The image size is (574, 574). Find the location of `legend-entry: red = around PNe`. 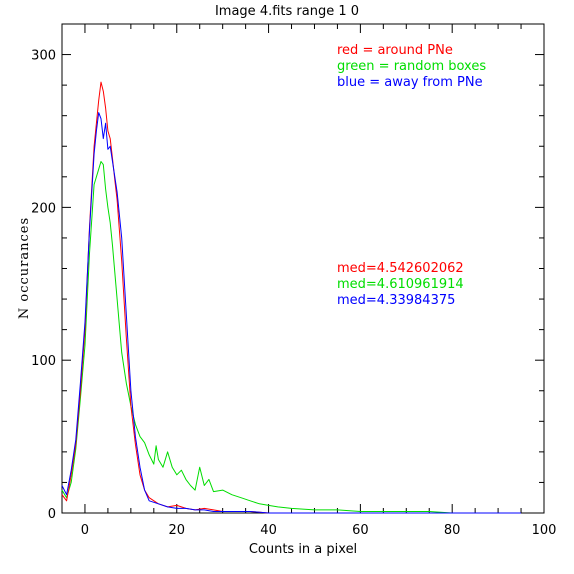

legend-entry: red = around PNe is located at coordinates (395, 50).